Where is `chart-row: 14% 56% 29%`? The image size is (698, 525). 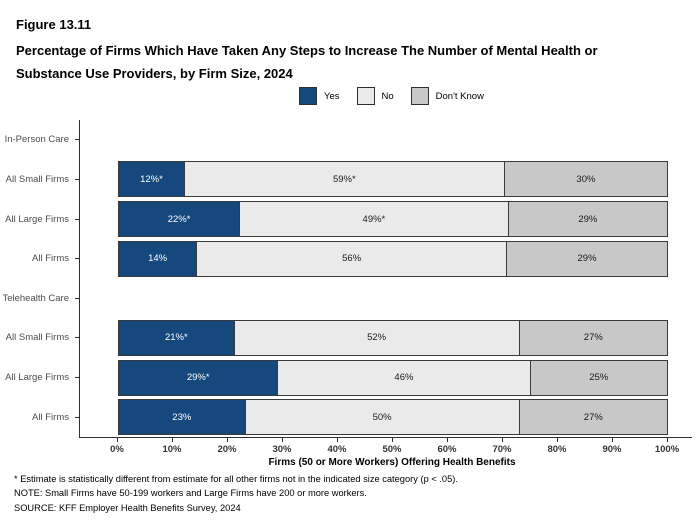 chart-row: 14% 56% 29% is located at coordinates (386, 259).